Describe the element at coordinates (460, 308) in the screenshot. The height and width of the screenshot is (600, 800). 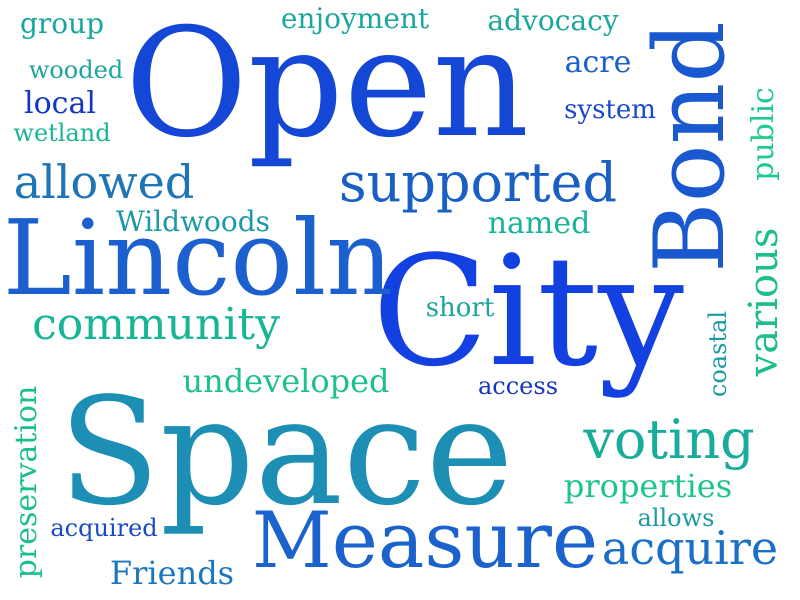
I see `word-short: short` at that location.